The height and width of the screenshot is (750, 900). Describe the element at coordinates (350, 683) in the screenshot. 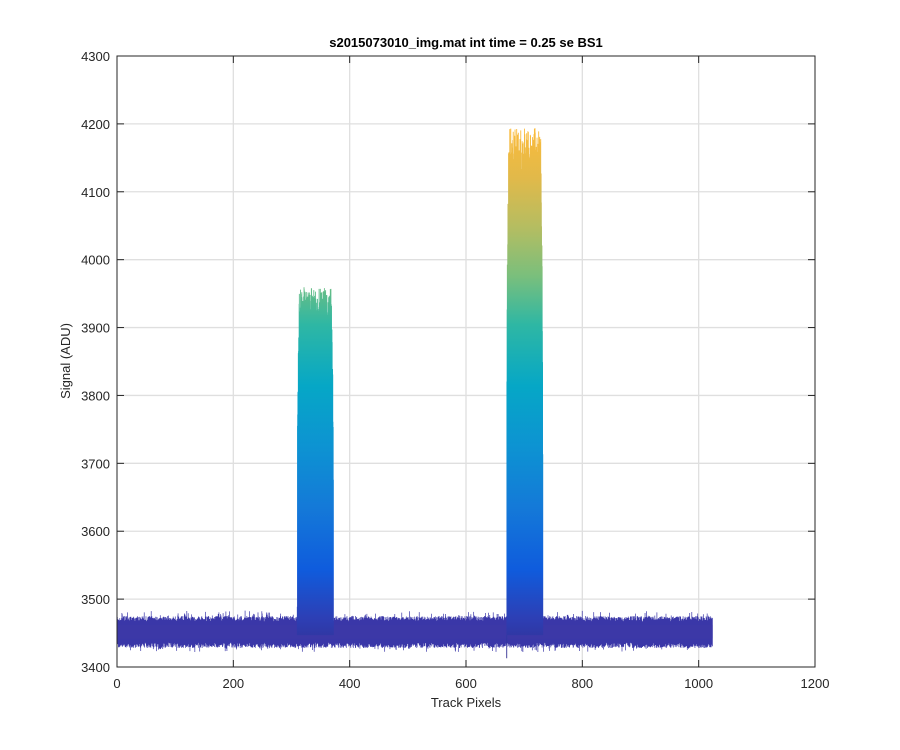

I see `x-tick-label: 400` at that location.